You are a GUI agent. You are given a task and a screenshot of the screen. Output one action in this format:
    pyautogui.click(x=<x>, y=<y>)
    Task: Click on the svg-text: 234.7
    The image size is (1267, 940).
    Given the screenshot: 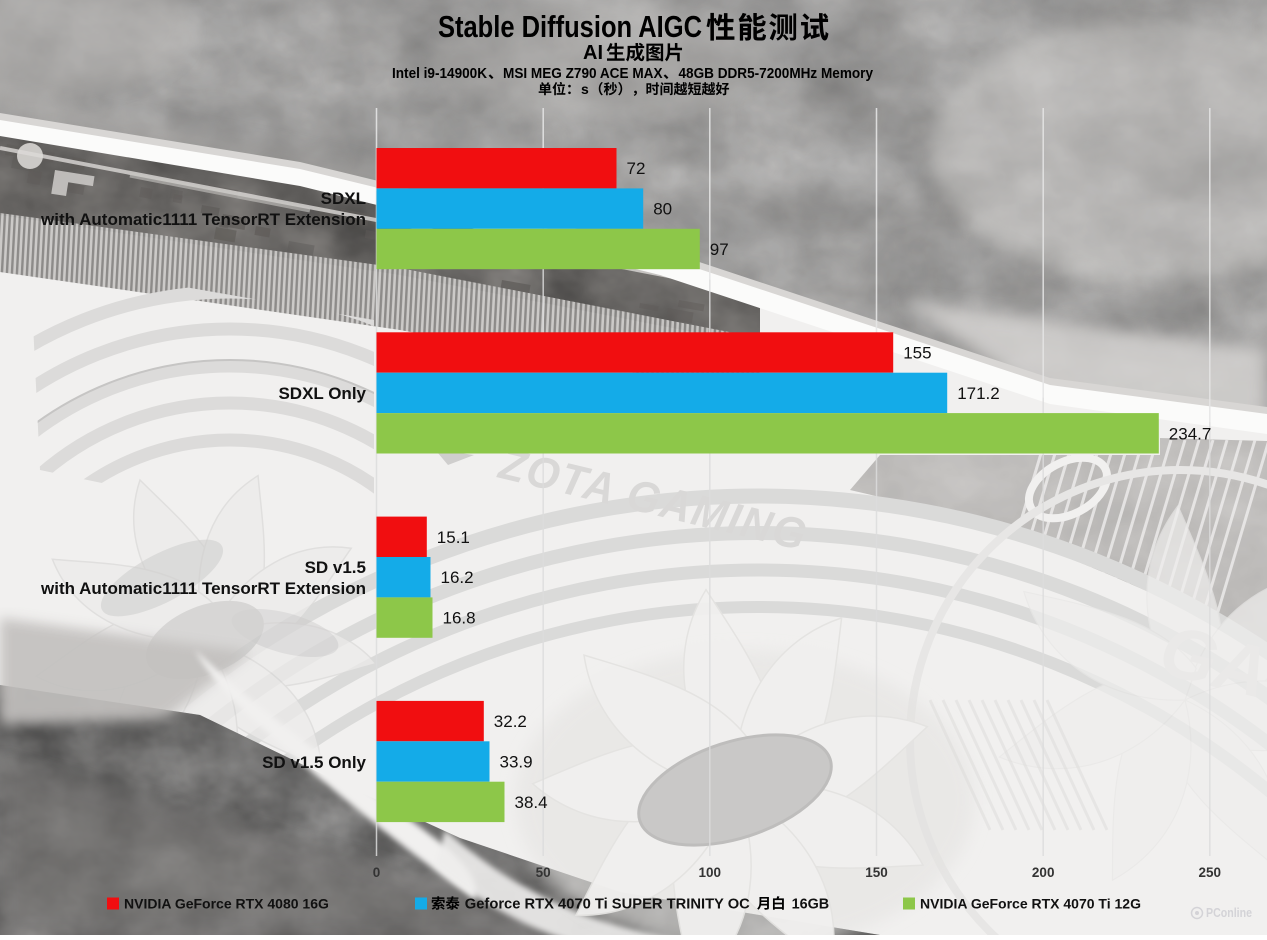 What is the action you would take?
    pyautogui.click(x=1190, y=433)
    